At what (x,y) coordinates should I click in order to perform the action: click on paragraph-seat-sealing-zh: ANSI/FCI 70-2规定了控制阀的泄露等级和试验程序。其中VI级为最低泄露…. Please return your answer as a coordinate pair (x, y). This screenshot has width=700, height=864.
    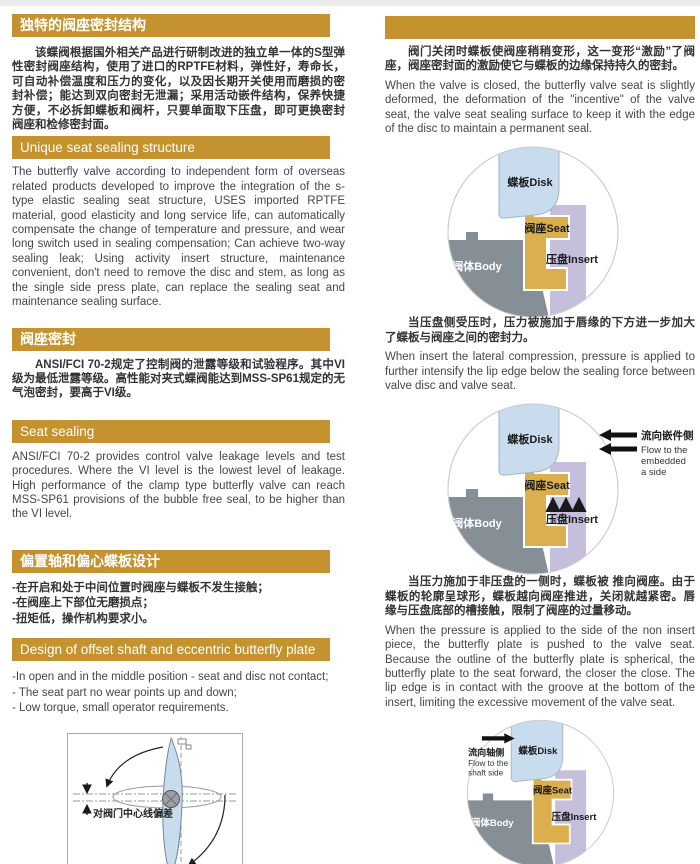
    Looking at the image, I should click on (178, 379).